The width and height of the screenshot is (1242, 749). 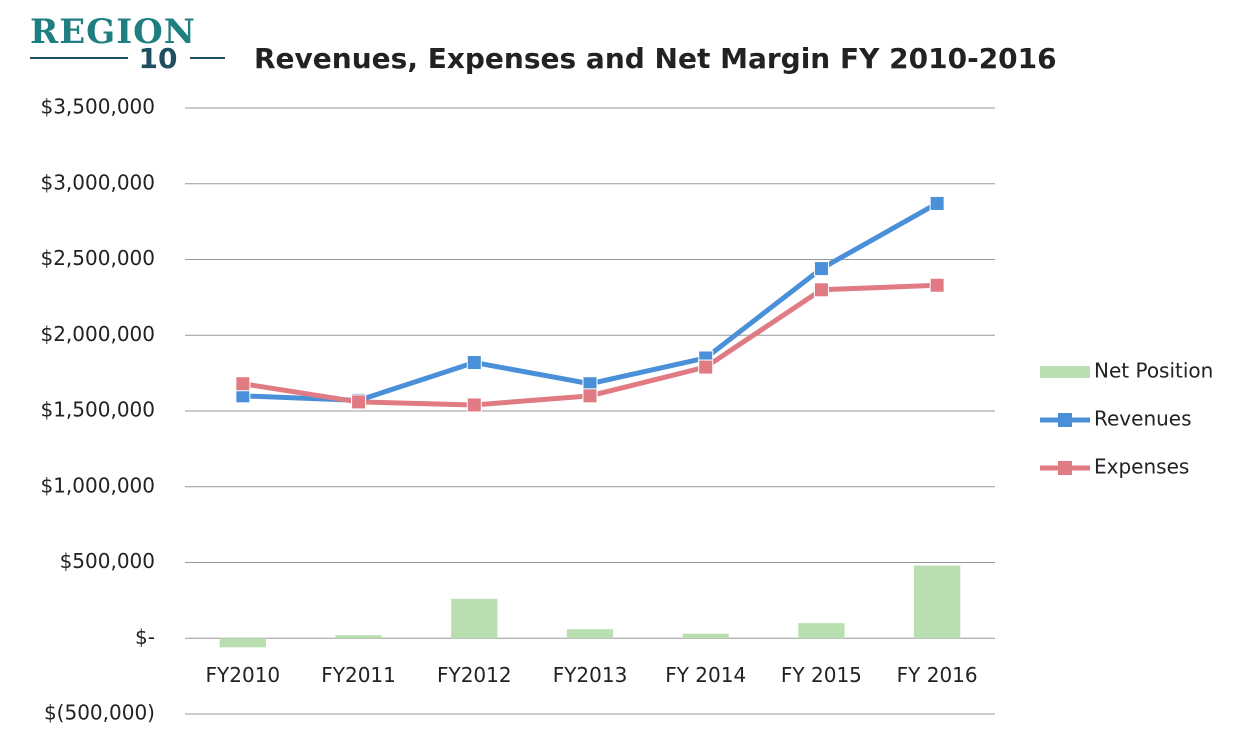 What do you see at coordinates (97, 334) in the screenshot?
I see `y-tick-label: $2,000,000` at bounding box center [97, 334].